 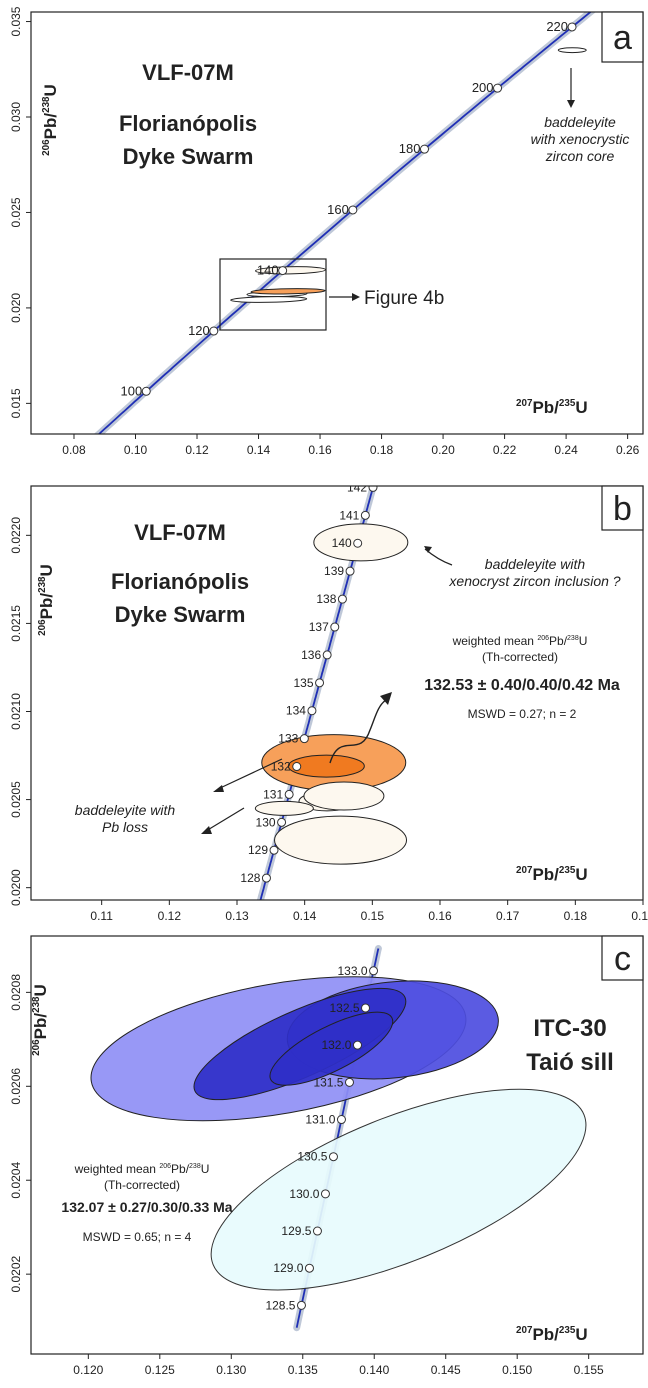 I want to click on x-tick-label: 0.11, so click(x=101, y=916).